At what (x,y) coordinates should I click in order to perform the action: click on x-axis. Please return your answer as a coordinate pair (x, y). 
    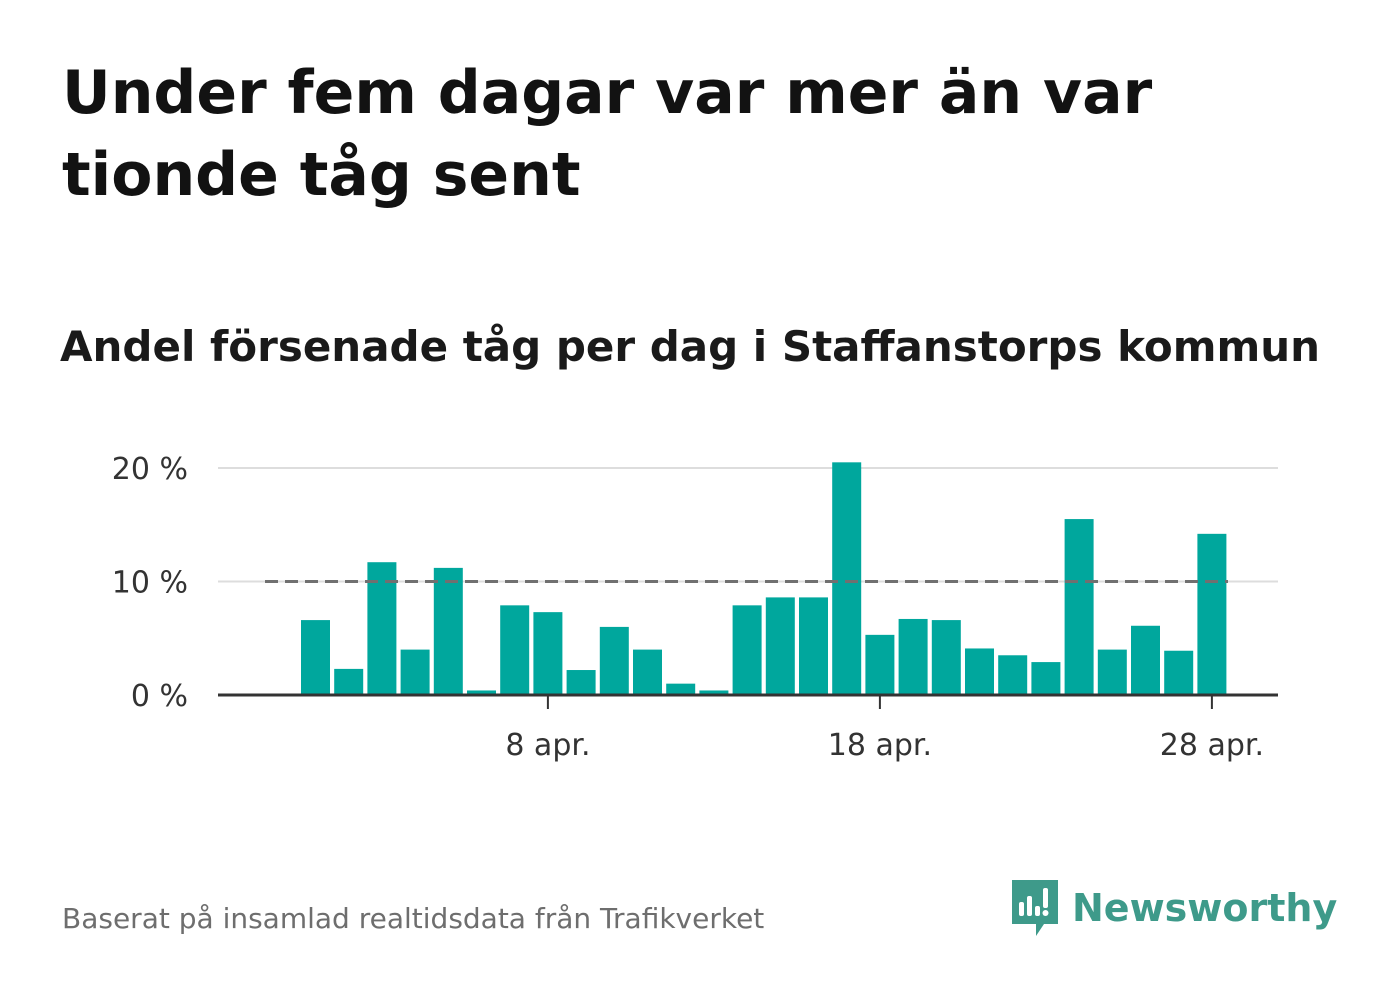
    Looking at the image, I should click on (748, 701).